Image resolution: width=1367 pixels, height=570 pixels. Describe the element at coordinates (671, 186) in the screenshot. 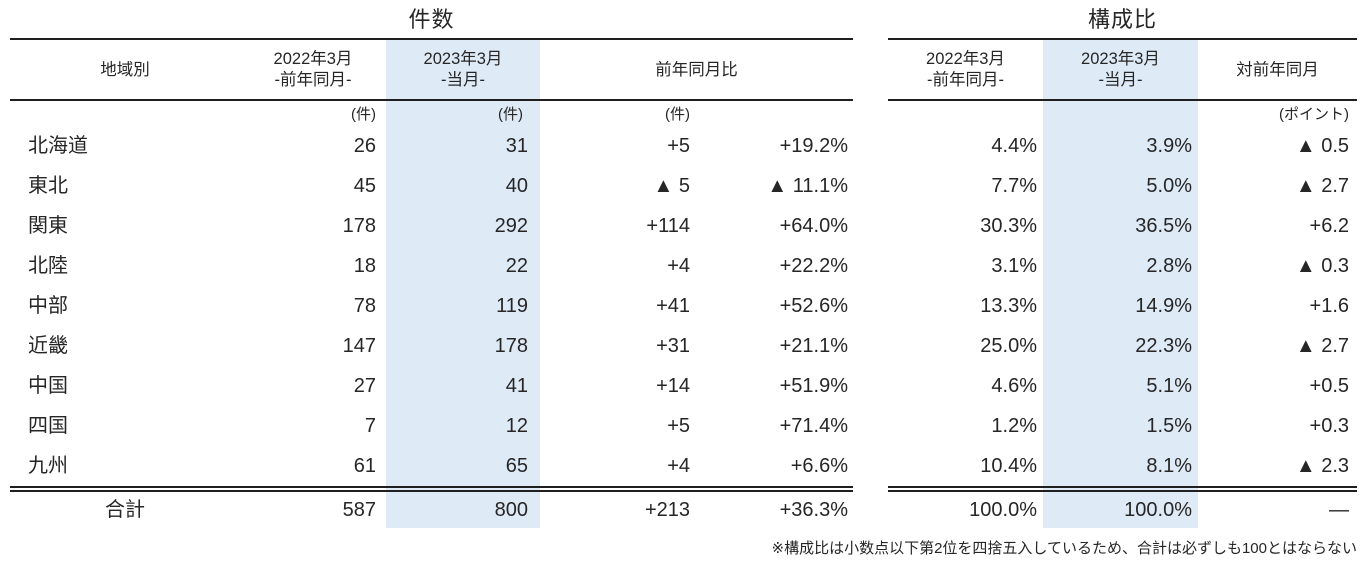

I see `yoy-diff-value: ▲ 5` at that location.